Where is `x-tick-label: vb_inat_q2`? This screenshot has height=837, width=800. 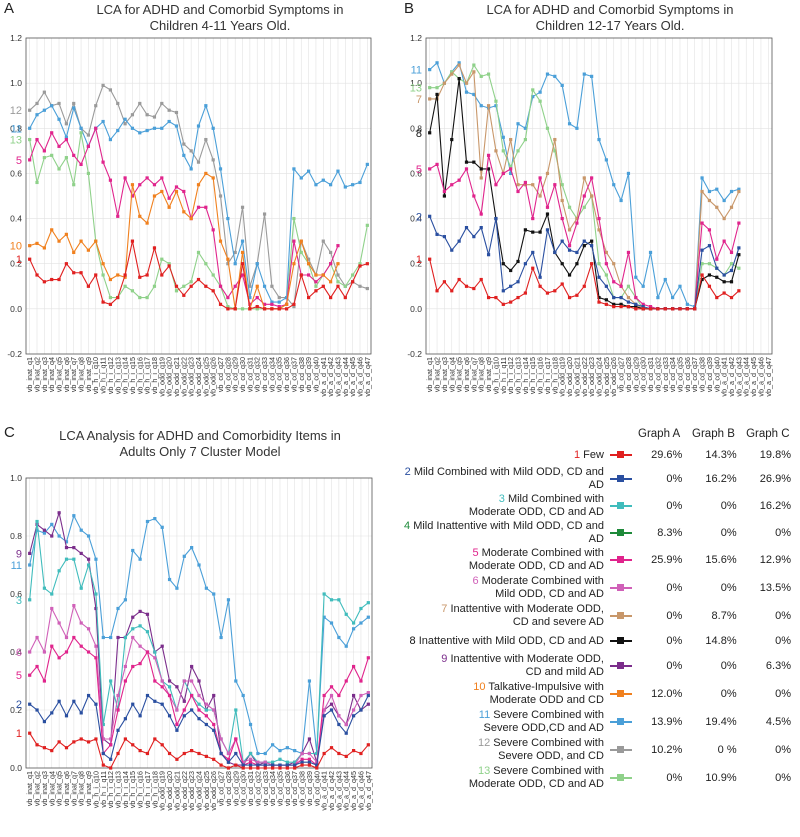
x-tick-label: vb_inat_q2 is located at coordinates (37, 788).